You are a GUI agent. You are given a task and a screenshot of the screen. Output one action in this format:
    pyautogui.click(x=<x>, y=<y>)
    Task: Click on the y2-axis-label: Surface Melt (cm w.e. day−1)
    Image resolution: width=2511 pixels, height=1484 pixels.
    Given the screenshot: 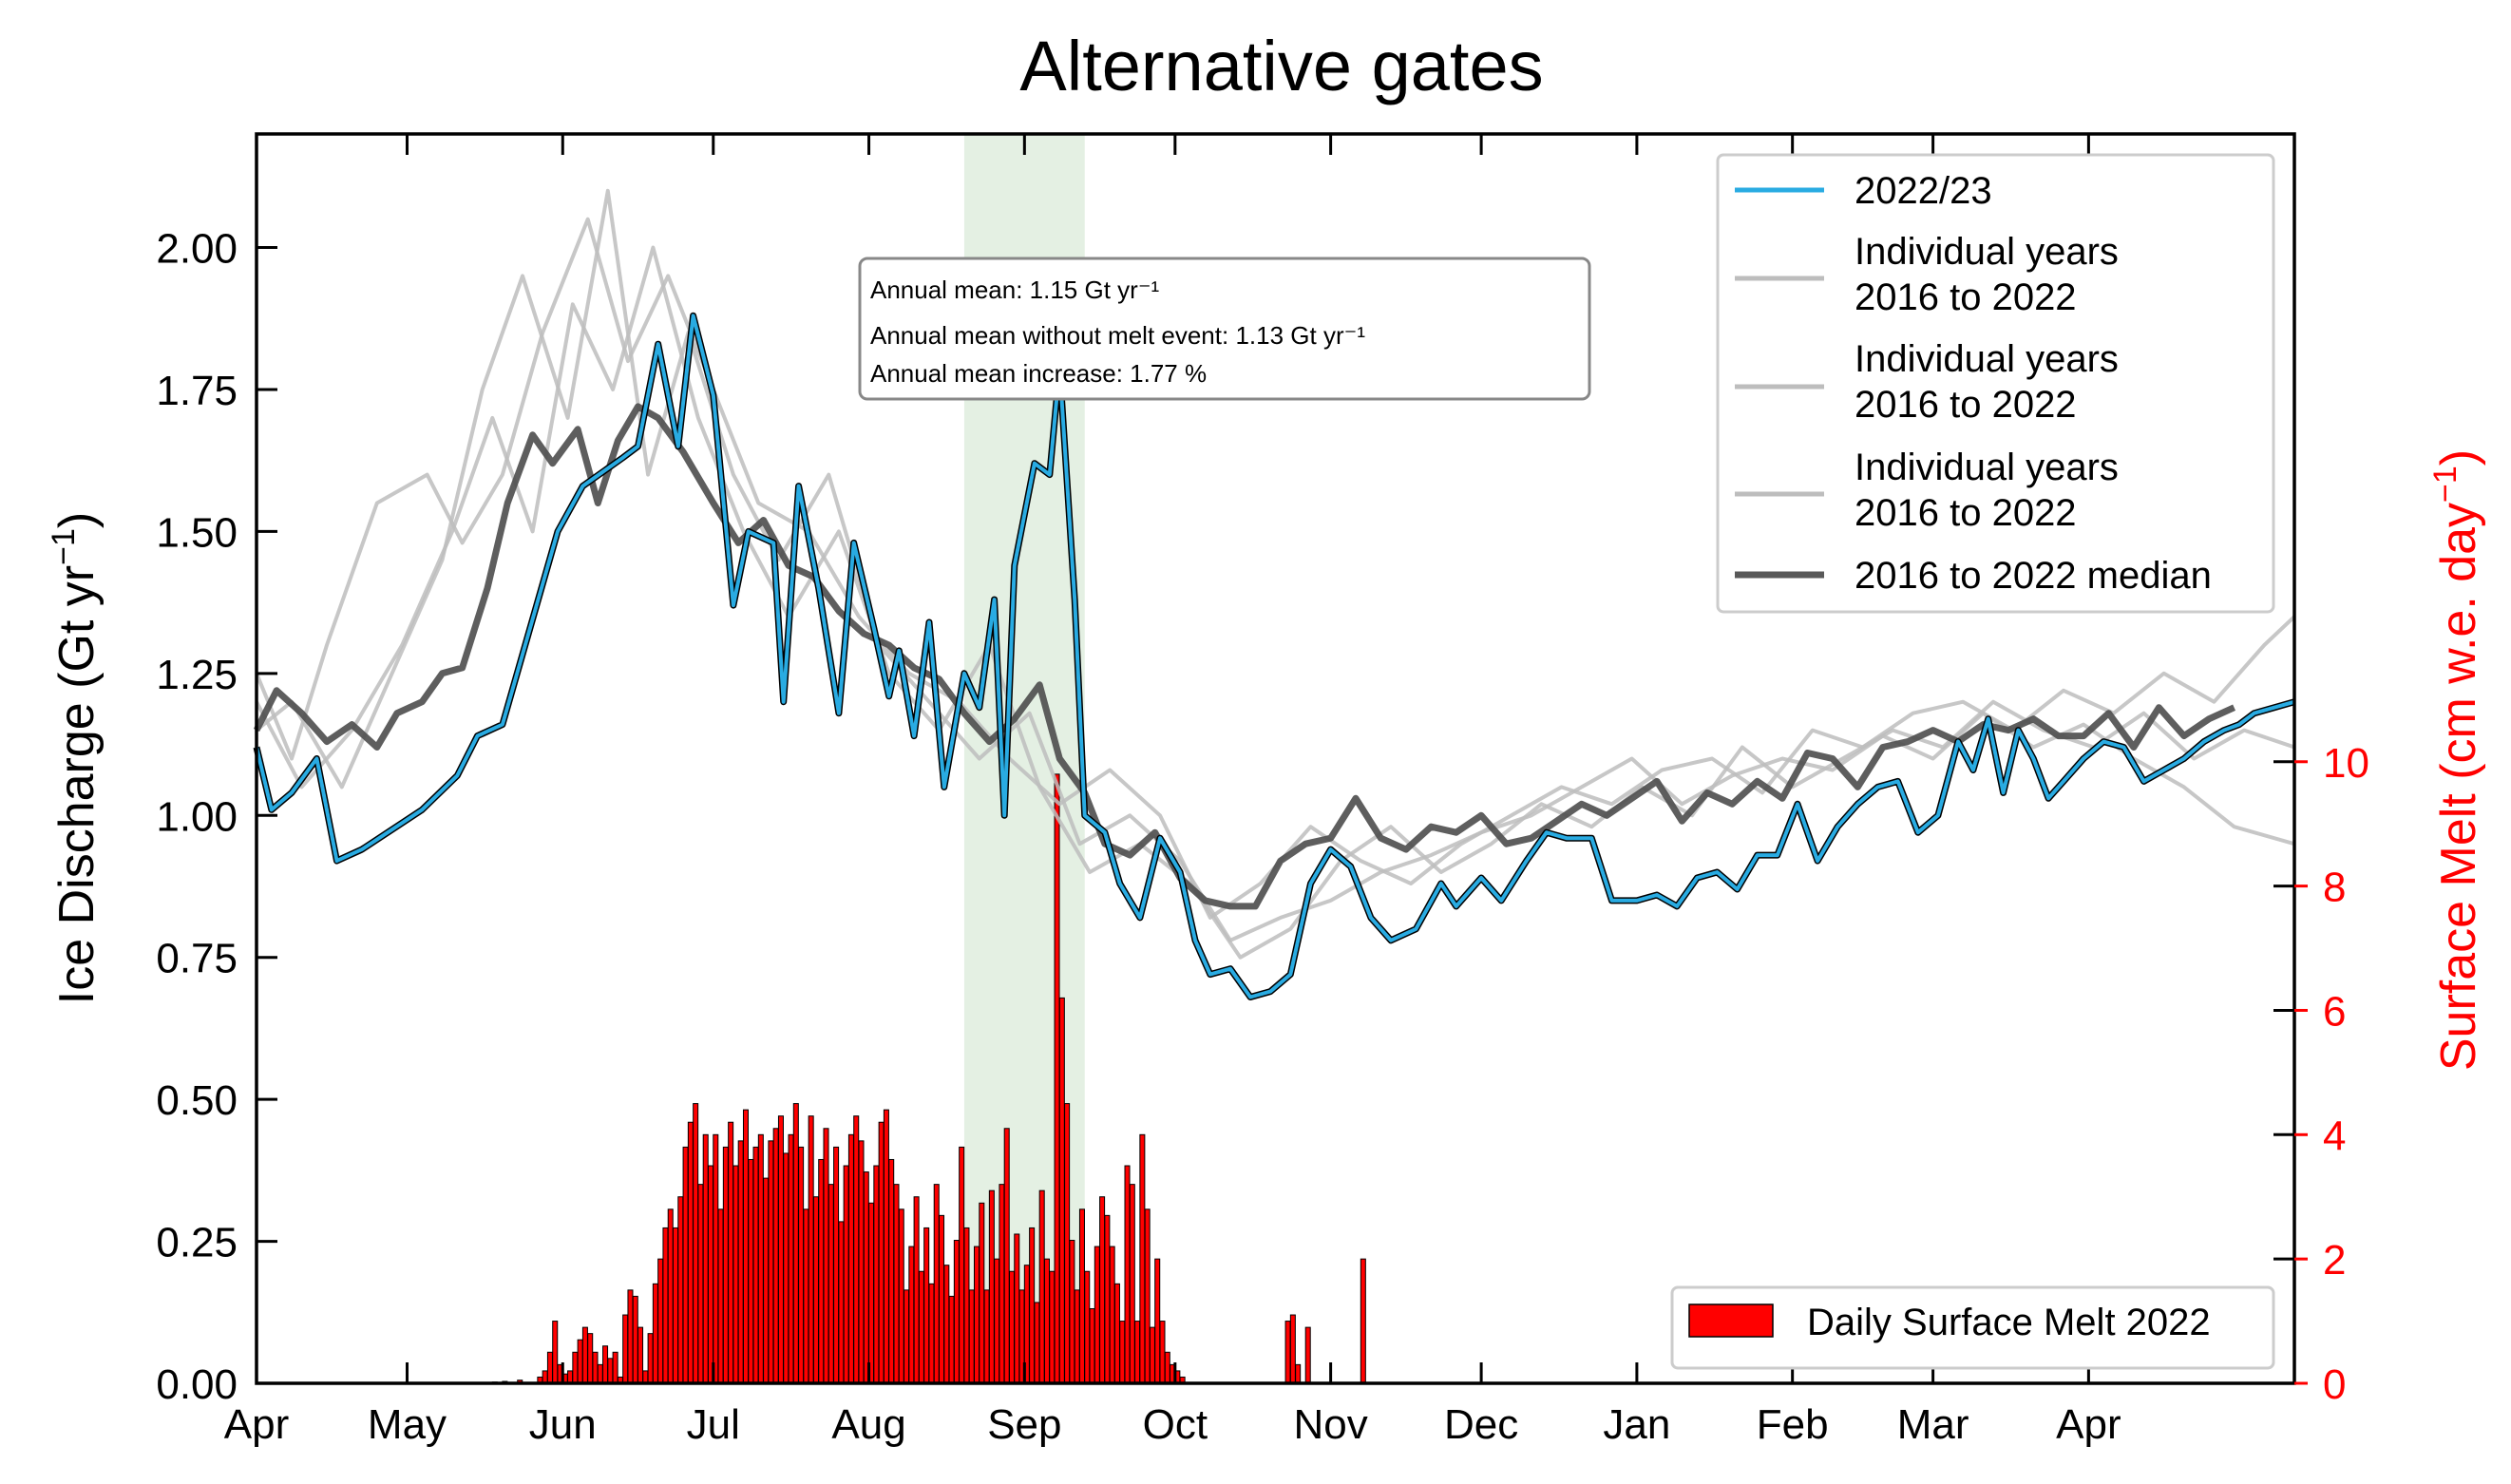 What is the action you would take?
    pyautogui.click(x=2456, y=760)
    